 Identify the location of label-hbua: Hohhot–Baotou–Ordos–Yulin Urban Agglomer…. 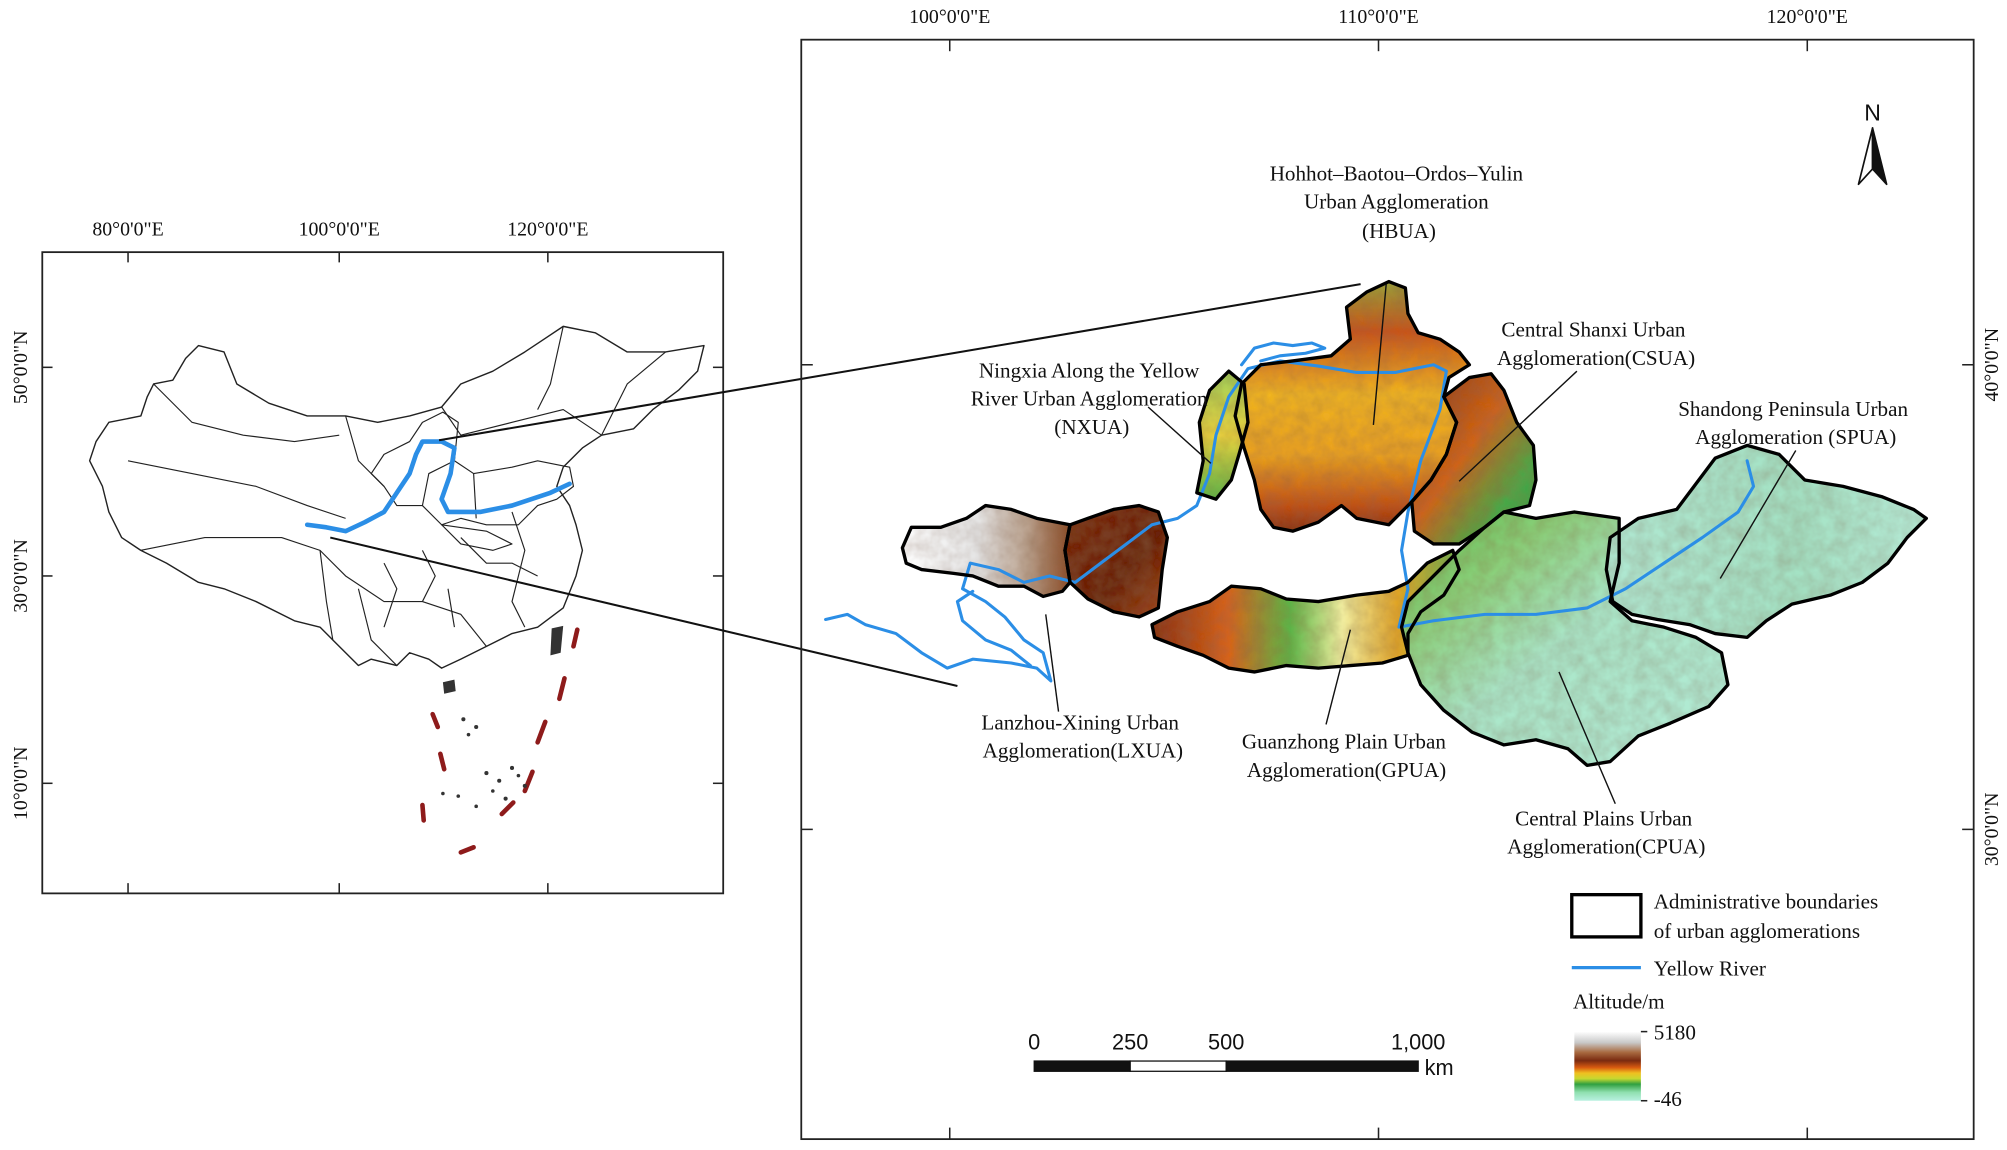
(1399, 202).